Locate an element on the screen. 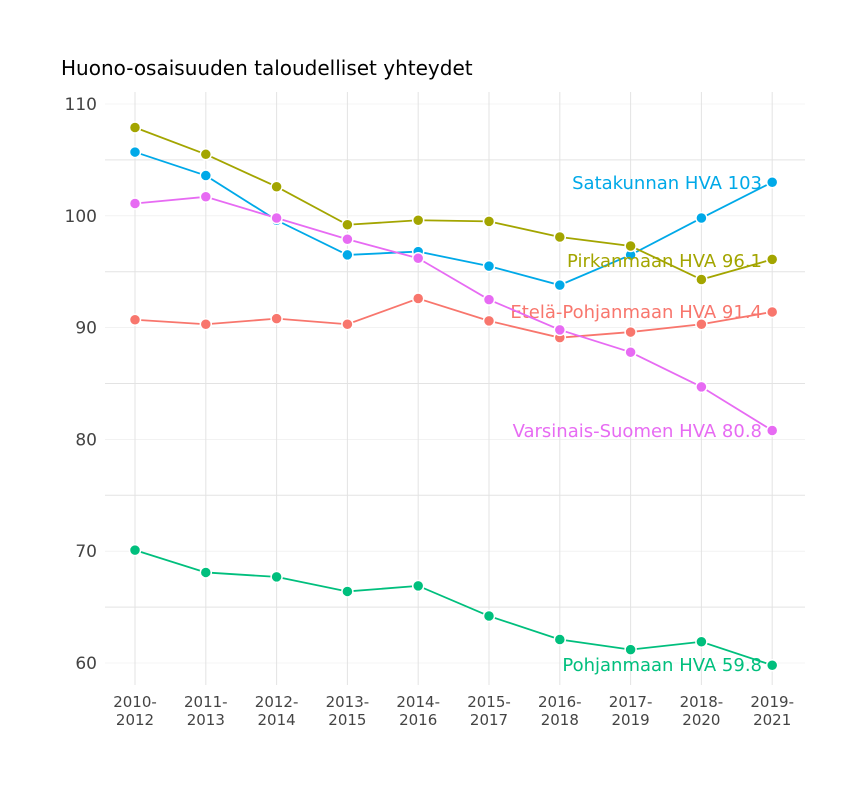 The image size is (864, 792). x-tick-label: 2013-2015 is located at coordinates (348, 711).